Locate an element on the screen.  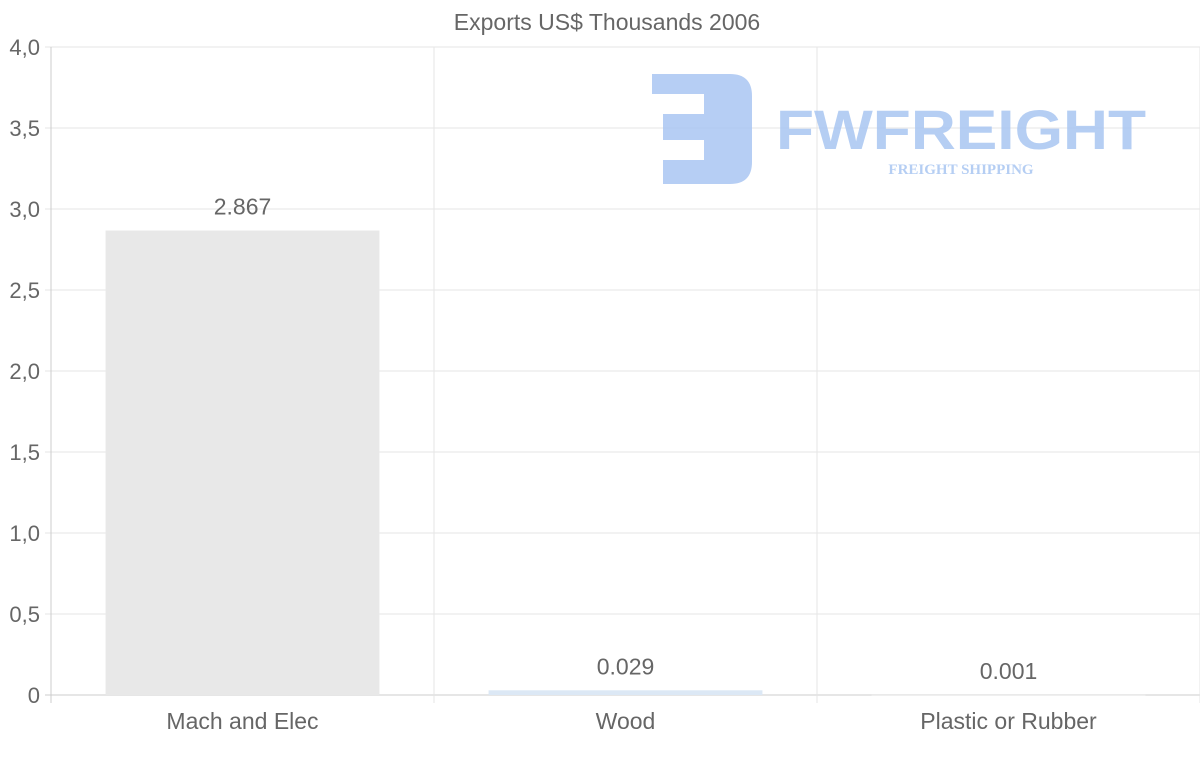
x-tick-label: Mach and Elec is located at coordinates (242, 721).